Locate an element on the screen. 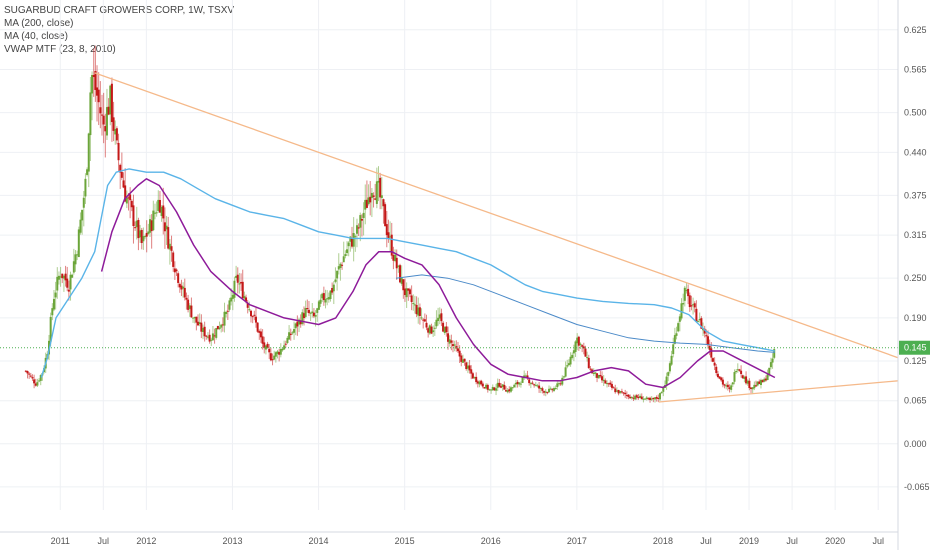  legend-ma200: MA (200, close) is located at coordinates (39, 23).